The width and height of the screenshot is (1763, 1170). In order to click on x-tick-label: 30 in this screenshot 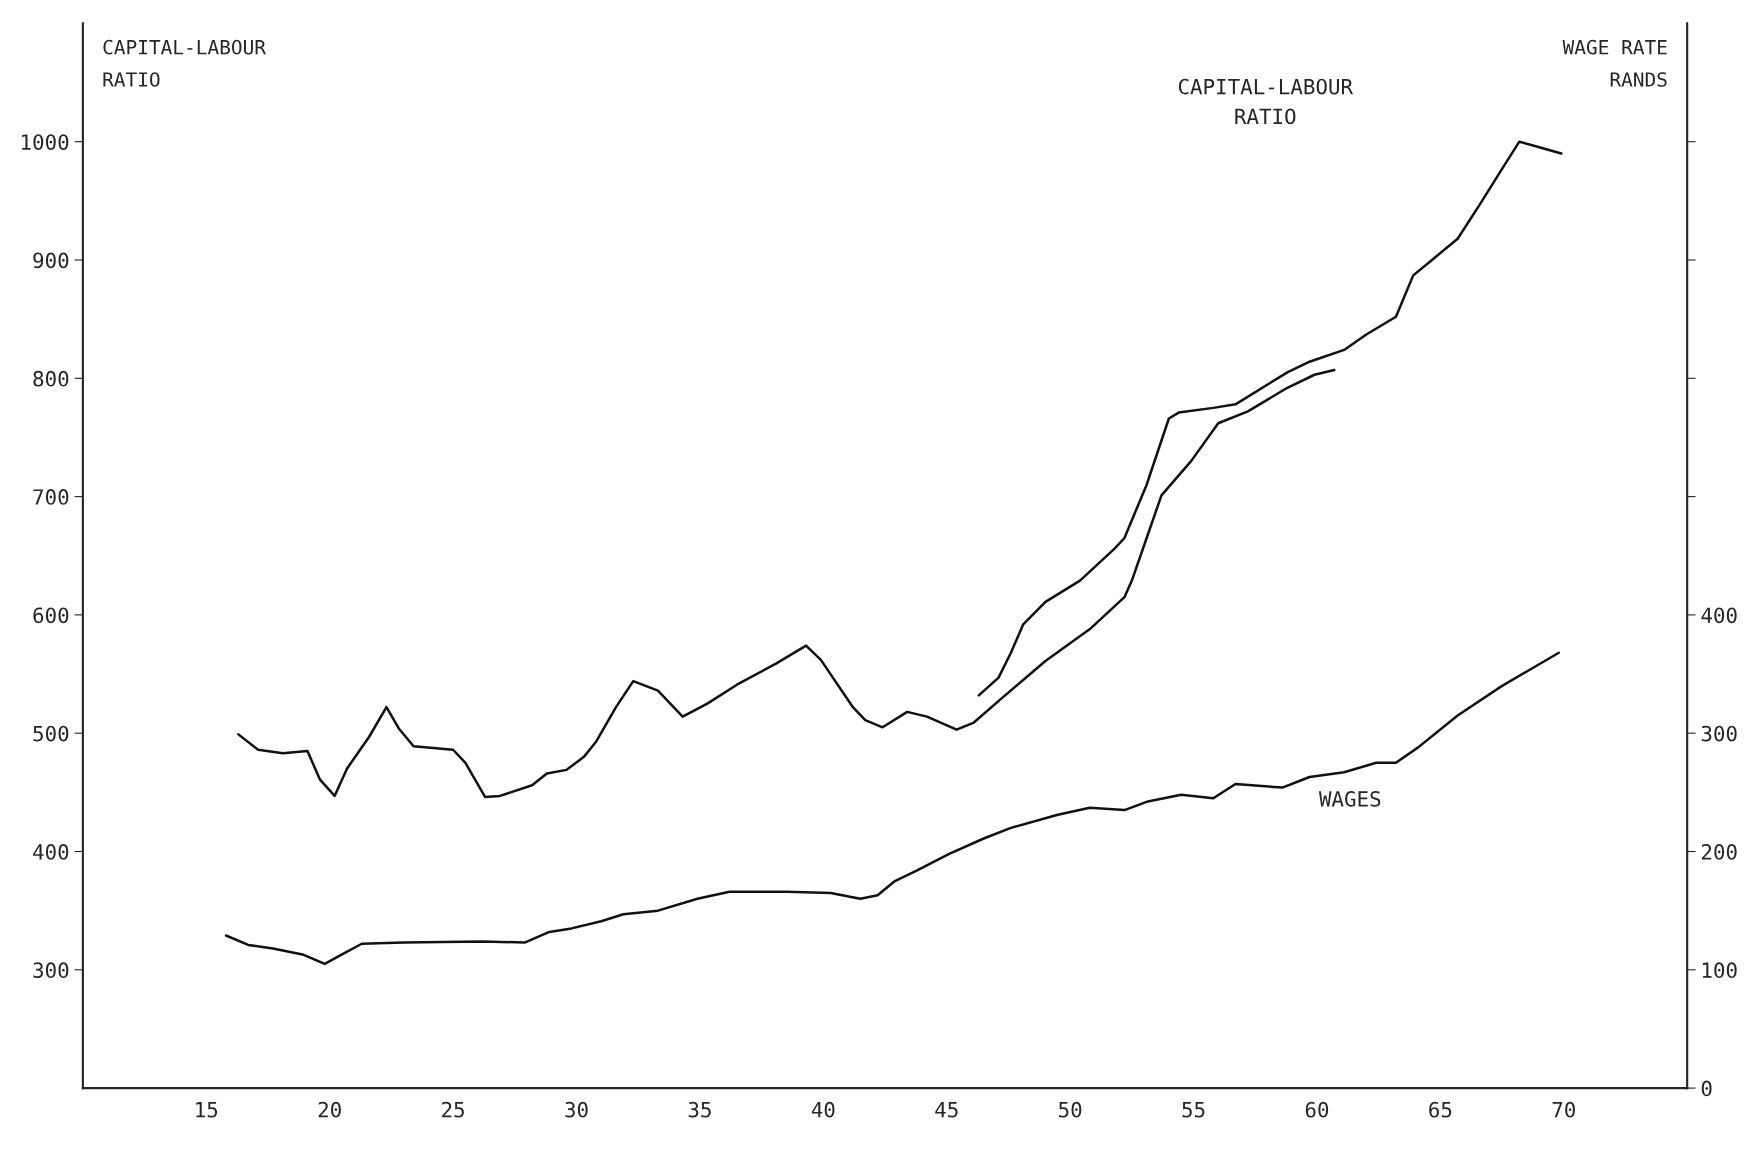, I will do `click(576, 1109)`.